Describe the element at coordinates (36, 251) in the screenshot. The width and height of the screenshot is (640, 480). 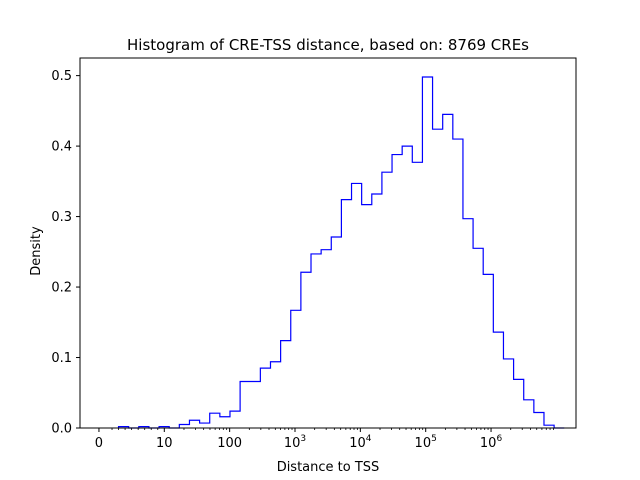
I see `y-axis-label: Density` at that location.